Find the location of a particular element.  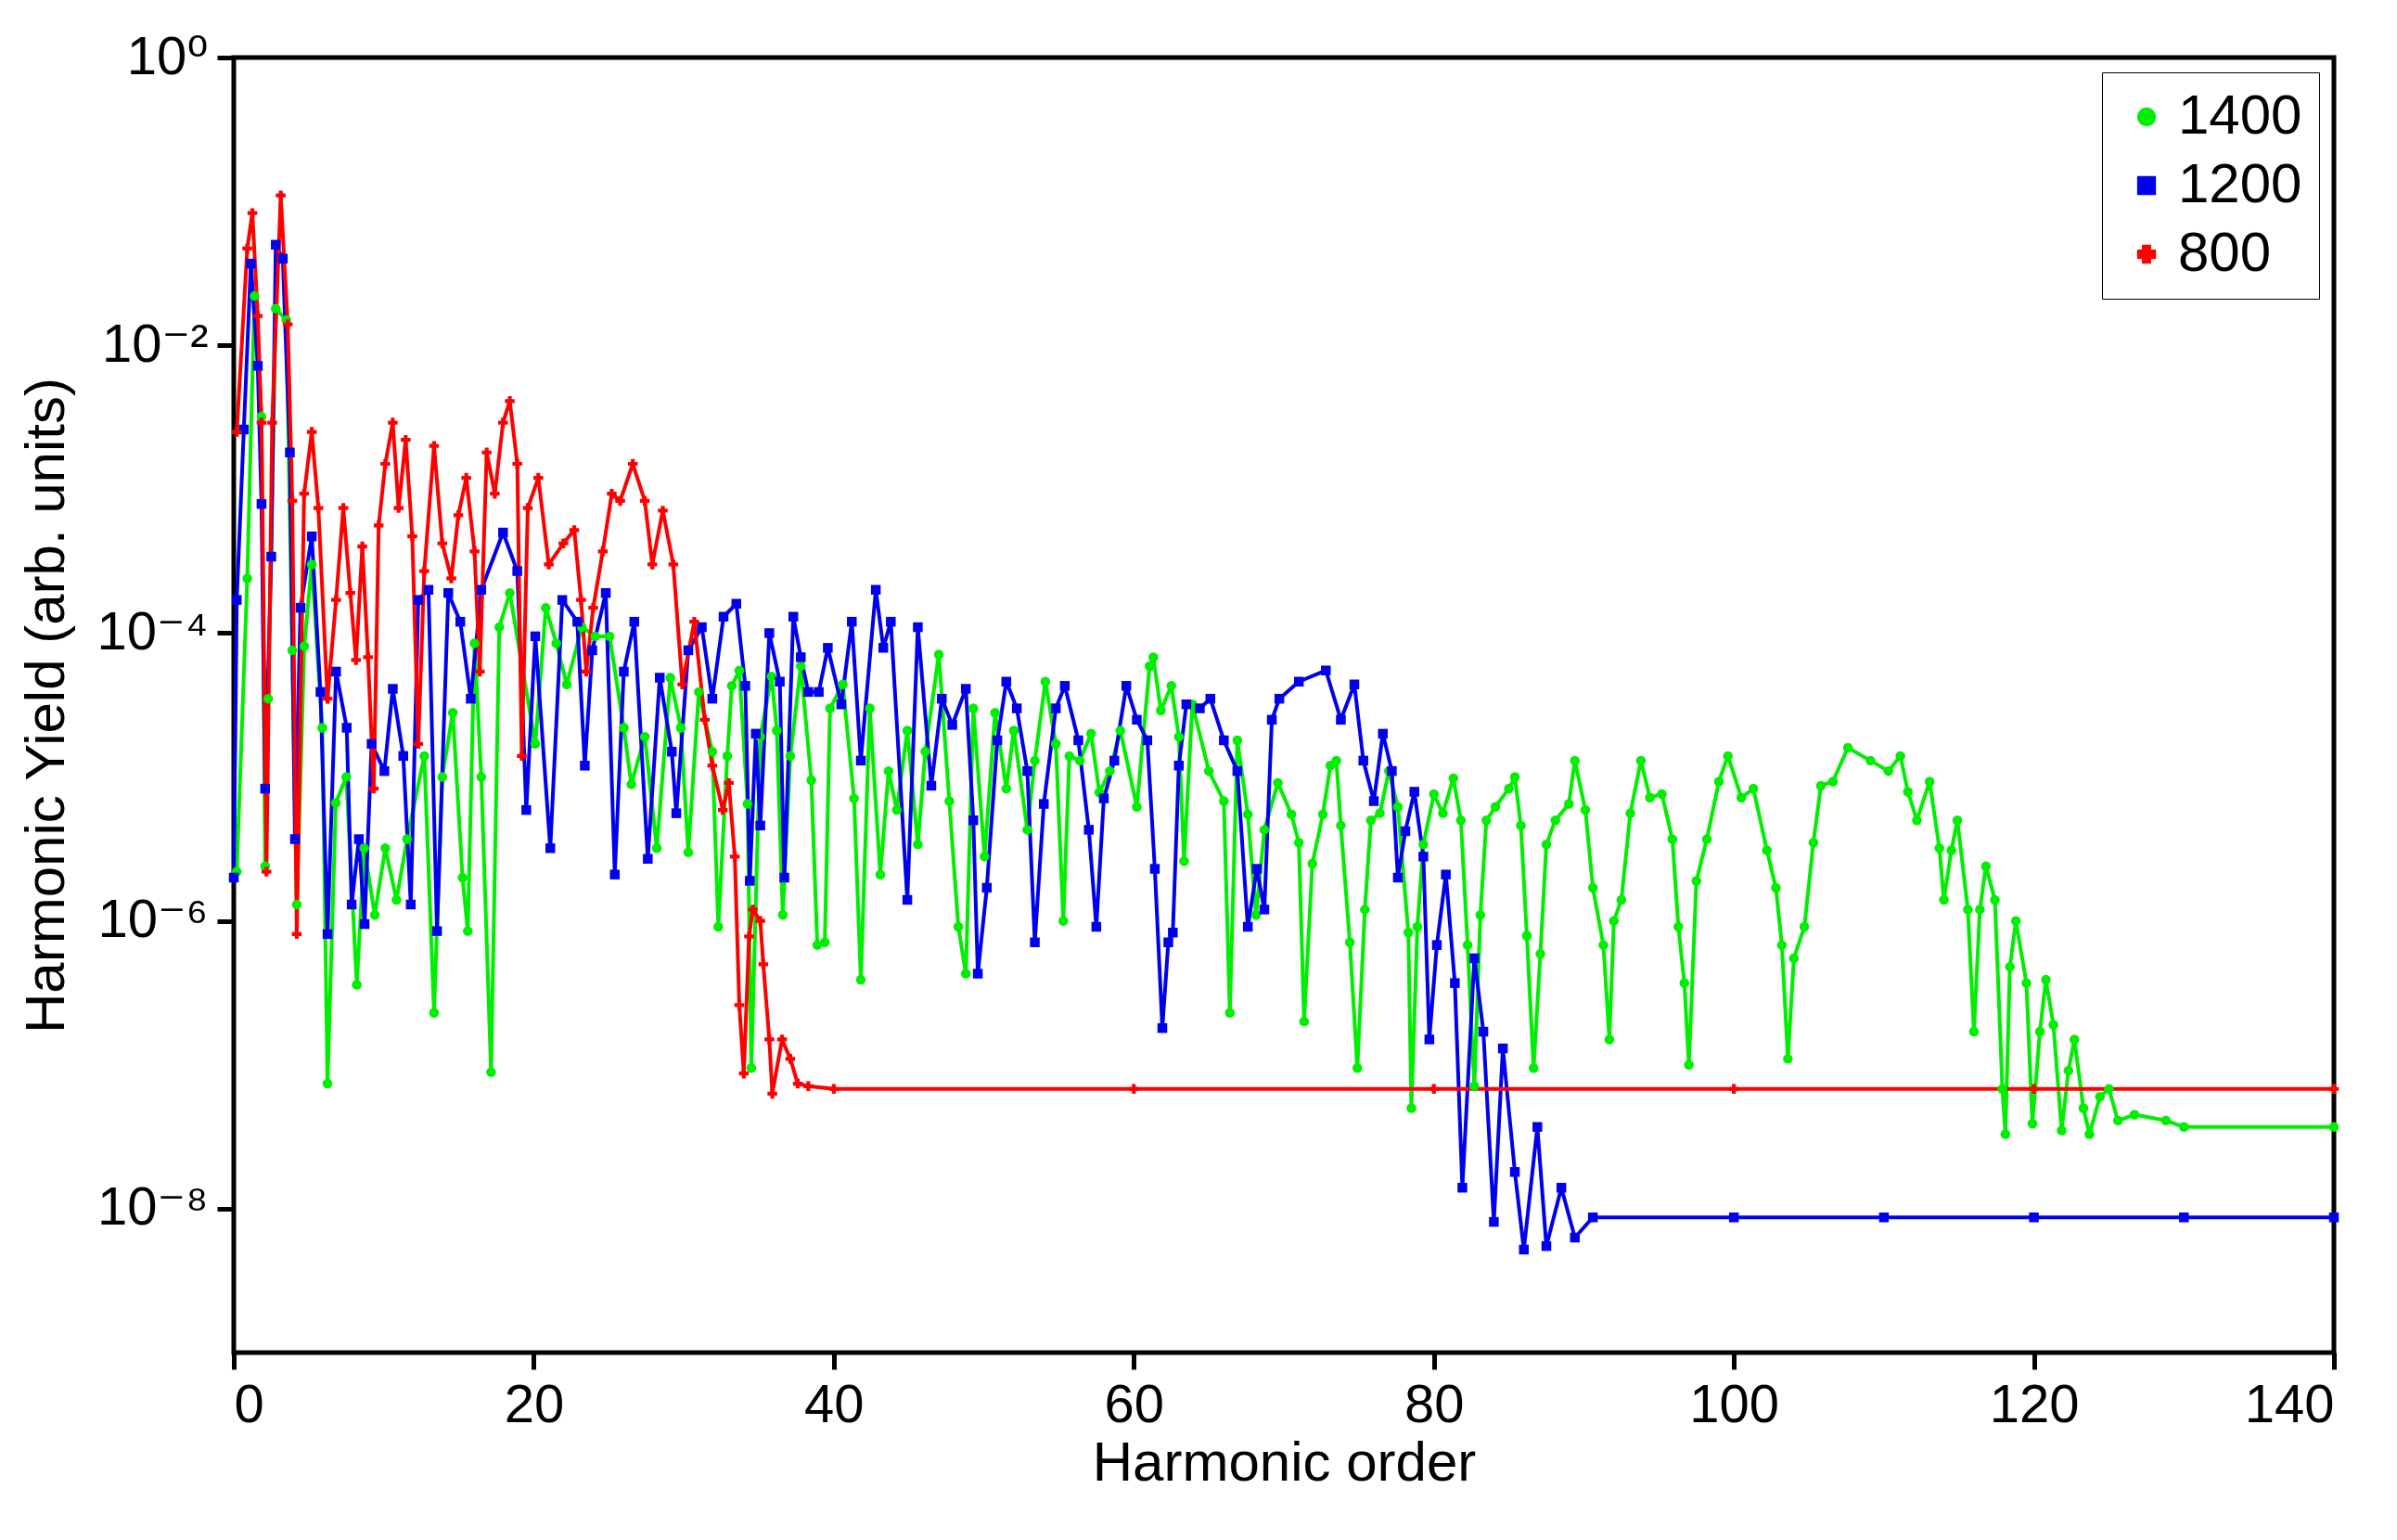

x-tick-label: 20 is located at coordinates (535, 1402).